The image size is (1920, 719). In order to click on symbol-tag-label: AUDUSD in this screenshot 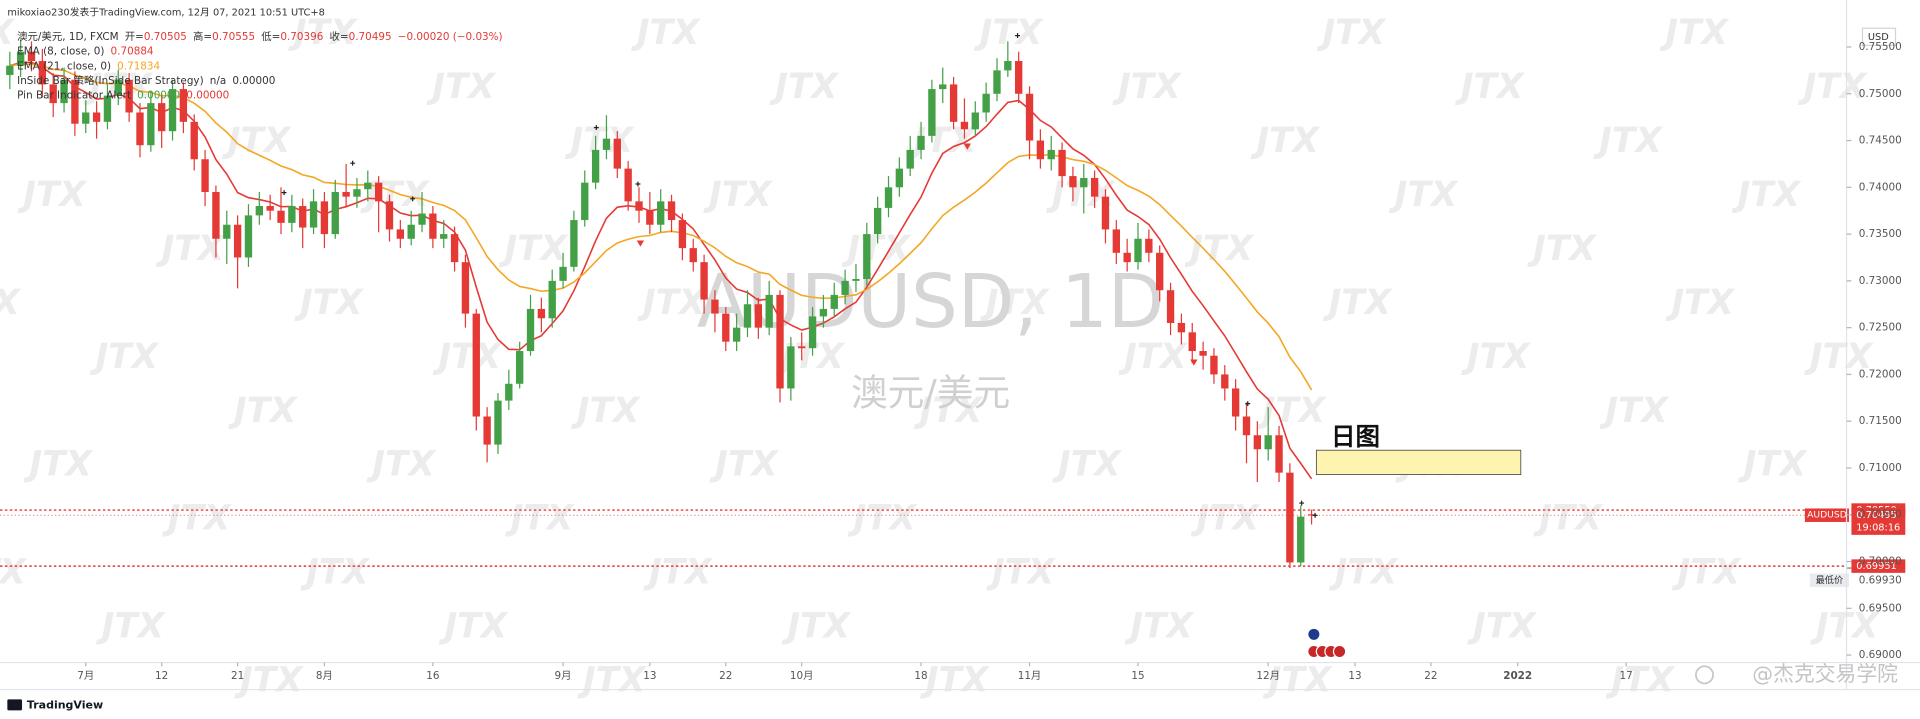, I will do `click(1827, 515)`.